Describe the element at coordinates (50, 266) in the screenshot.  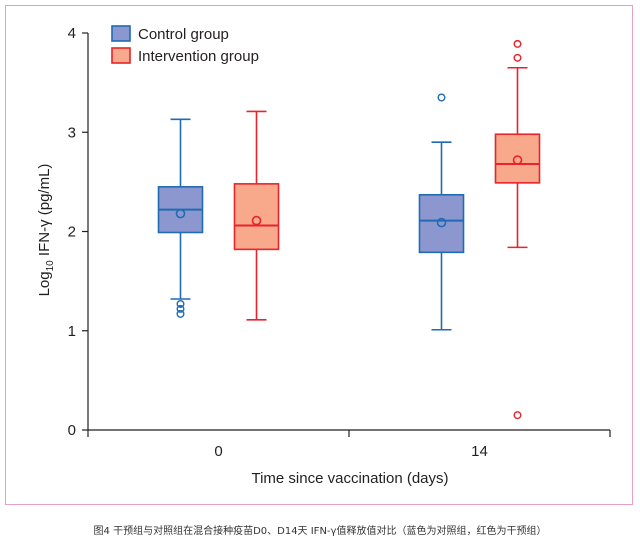
I see `y-axis-title-subscript: 10` at that location.